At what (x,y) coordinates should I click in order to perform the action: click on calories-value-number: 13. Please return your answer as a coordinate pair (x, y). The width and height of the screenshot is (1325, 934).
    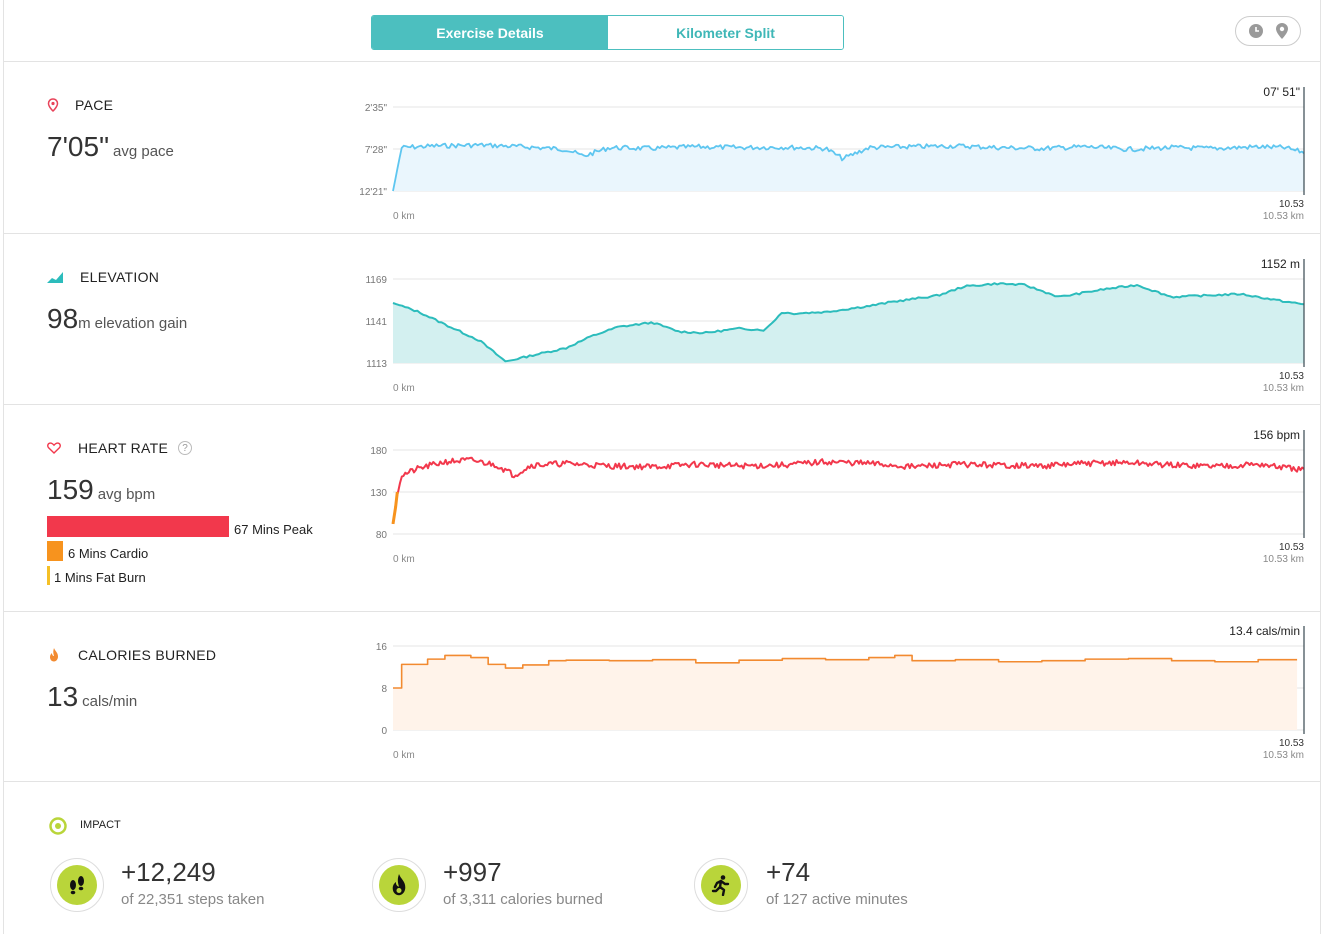
    Looking at the image, I should click on (63, 696).